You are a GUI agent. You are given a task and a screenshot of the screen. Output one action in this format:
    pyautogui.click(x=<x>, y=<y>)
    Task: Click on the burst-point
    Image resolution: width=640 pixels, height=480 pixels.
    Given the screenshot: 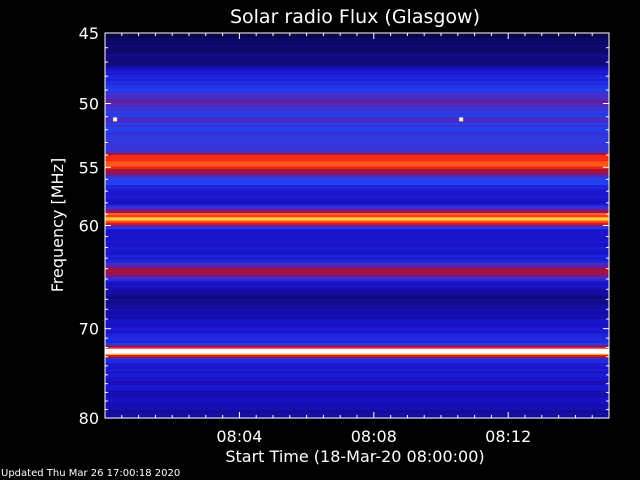 What is the action you would take?
    pyautogui.click(x=115, y=119)
    